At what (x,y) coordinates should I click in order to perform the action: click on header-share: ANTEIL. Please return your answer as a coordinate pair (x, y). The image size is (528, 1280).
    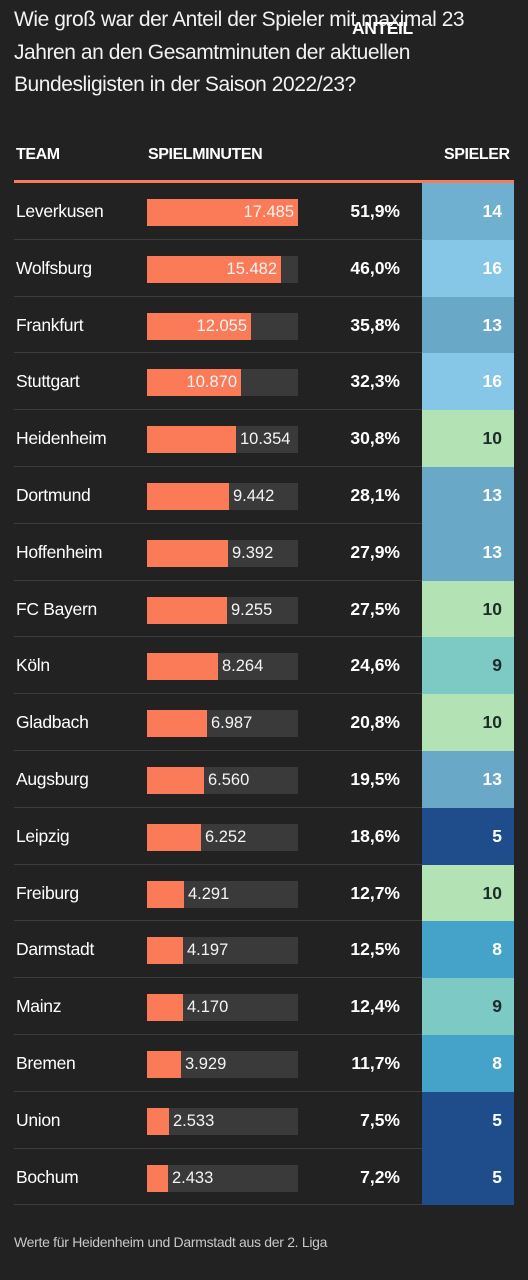
    Looking at the image, I should click on (382, 28).